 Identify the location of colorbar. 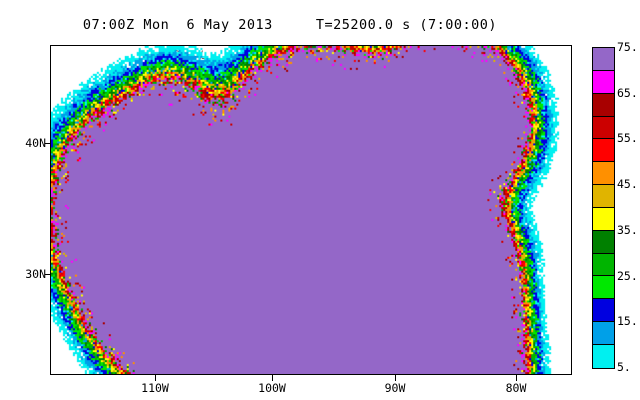
(603, 208).